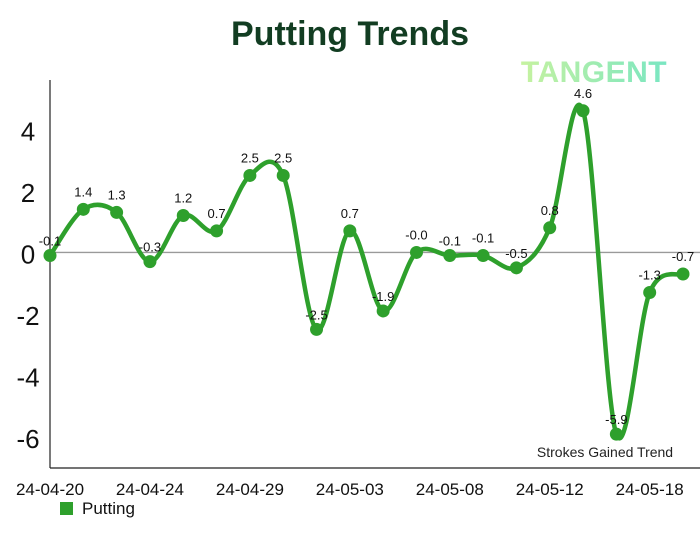 The image size is (700, 535). I want to click on brand-logo: TANGENT, so click(594, 72).